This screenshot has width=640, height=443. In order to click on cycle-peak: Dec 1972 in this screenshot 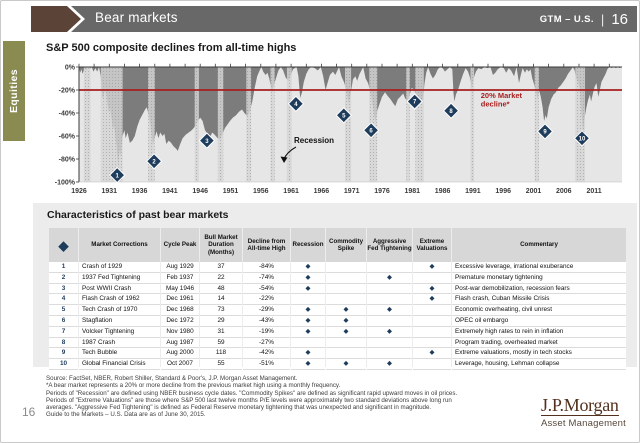, I will do `click(180, 321)`.